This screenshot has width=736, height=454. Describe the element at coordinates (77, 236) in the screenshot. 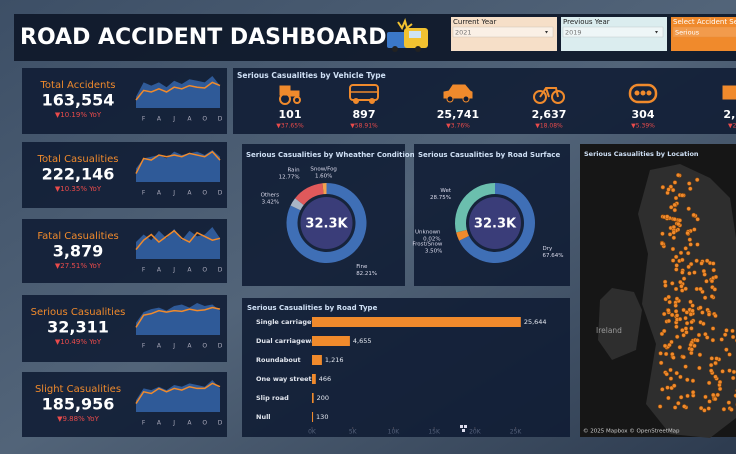

I see `kpi-title: Fatal Casualities` at that location.